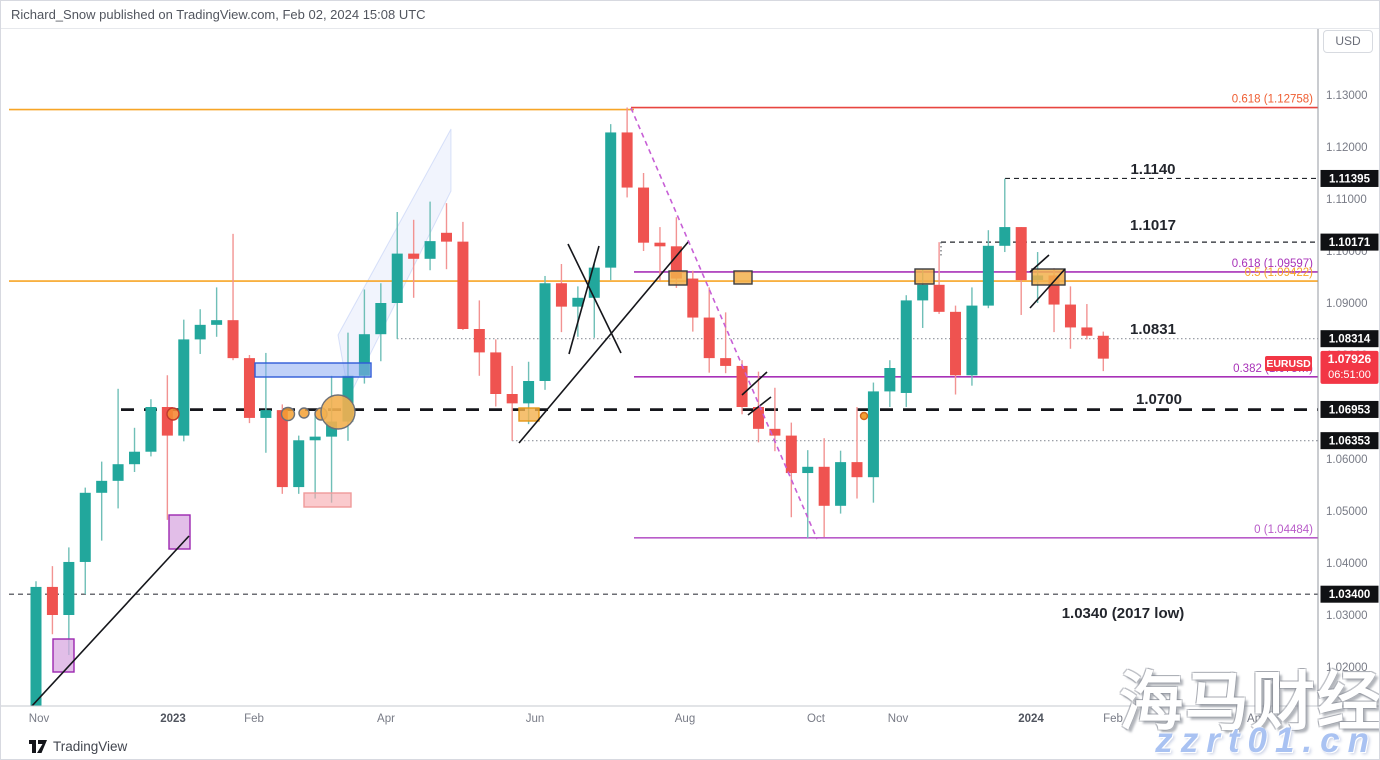 The image size is (1380, 760). What do you see at coordinates (690, 28) in the screenshot?
I see `header-divider` at bounding box center [690, 28].